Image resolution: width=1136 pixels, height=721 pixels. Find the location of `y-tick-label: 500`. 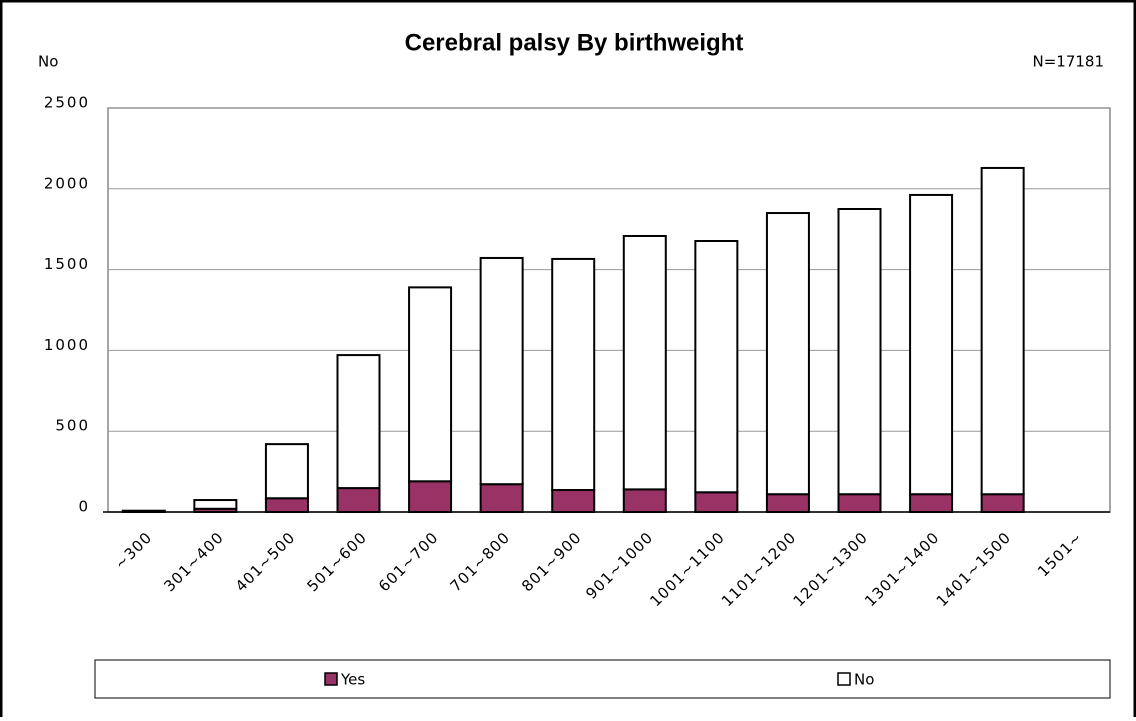

y-tick-label: 500 is located at coordinates (72, 426).